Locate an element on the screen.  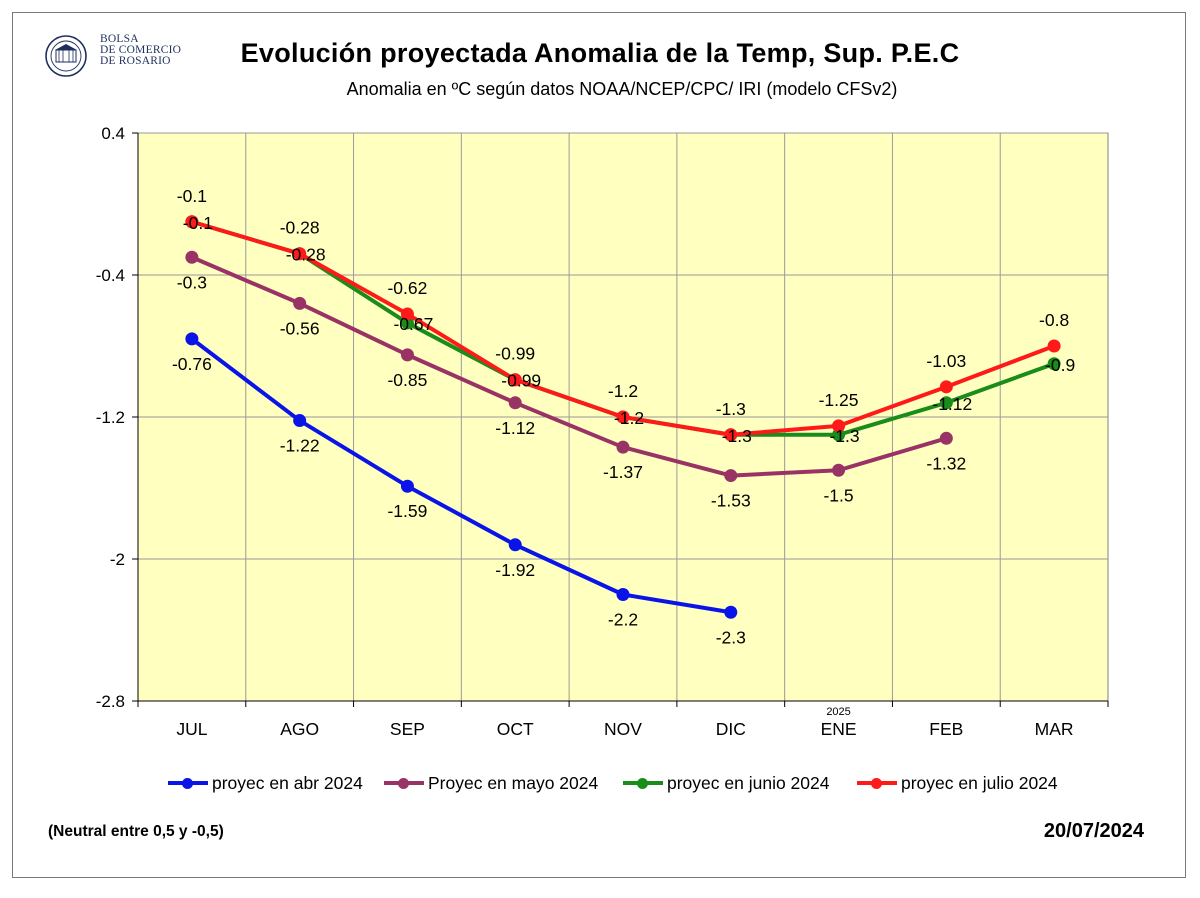
data-label-2: -0.28 is located at coordinates (306, 255).